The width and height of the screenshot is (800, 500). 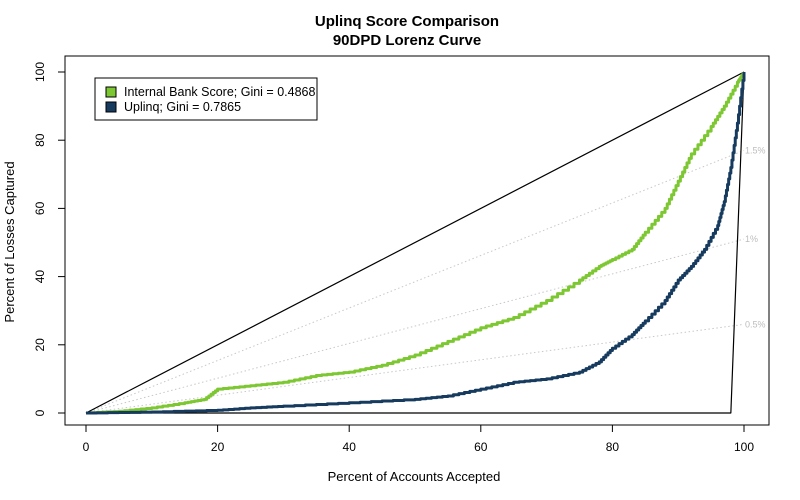 I want to click on chart-subtitle: 90DPD Lorenz Curve, so click(x=407, y=40).